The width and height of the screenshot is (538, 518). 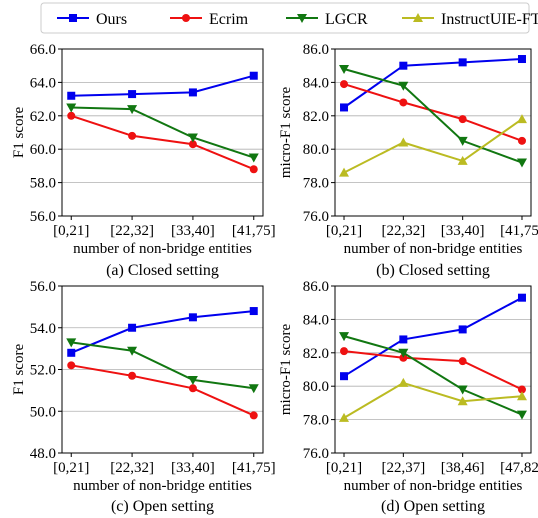 I want to click on panel-caption: (c) Open setting, so click(x=162, y=506).